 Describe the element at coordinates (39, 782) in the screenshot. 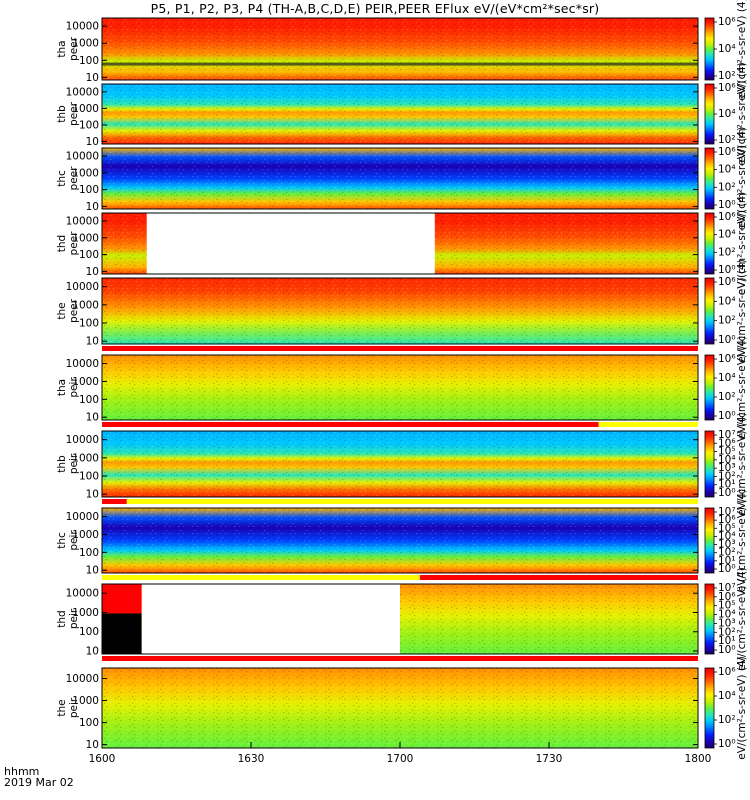

I see `date-label: 2019 Mar 02` at that location.